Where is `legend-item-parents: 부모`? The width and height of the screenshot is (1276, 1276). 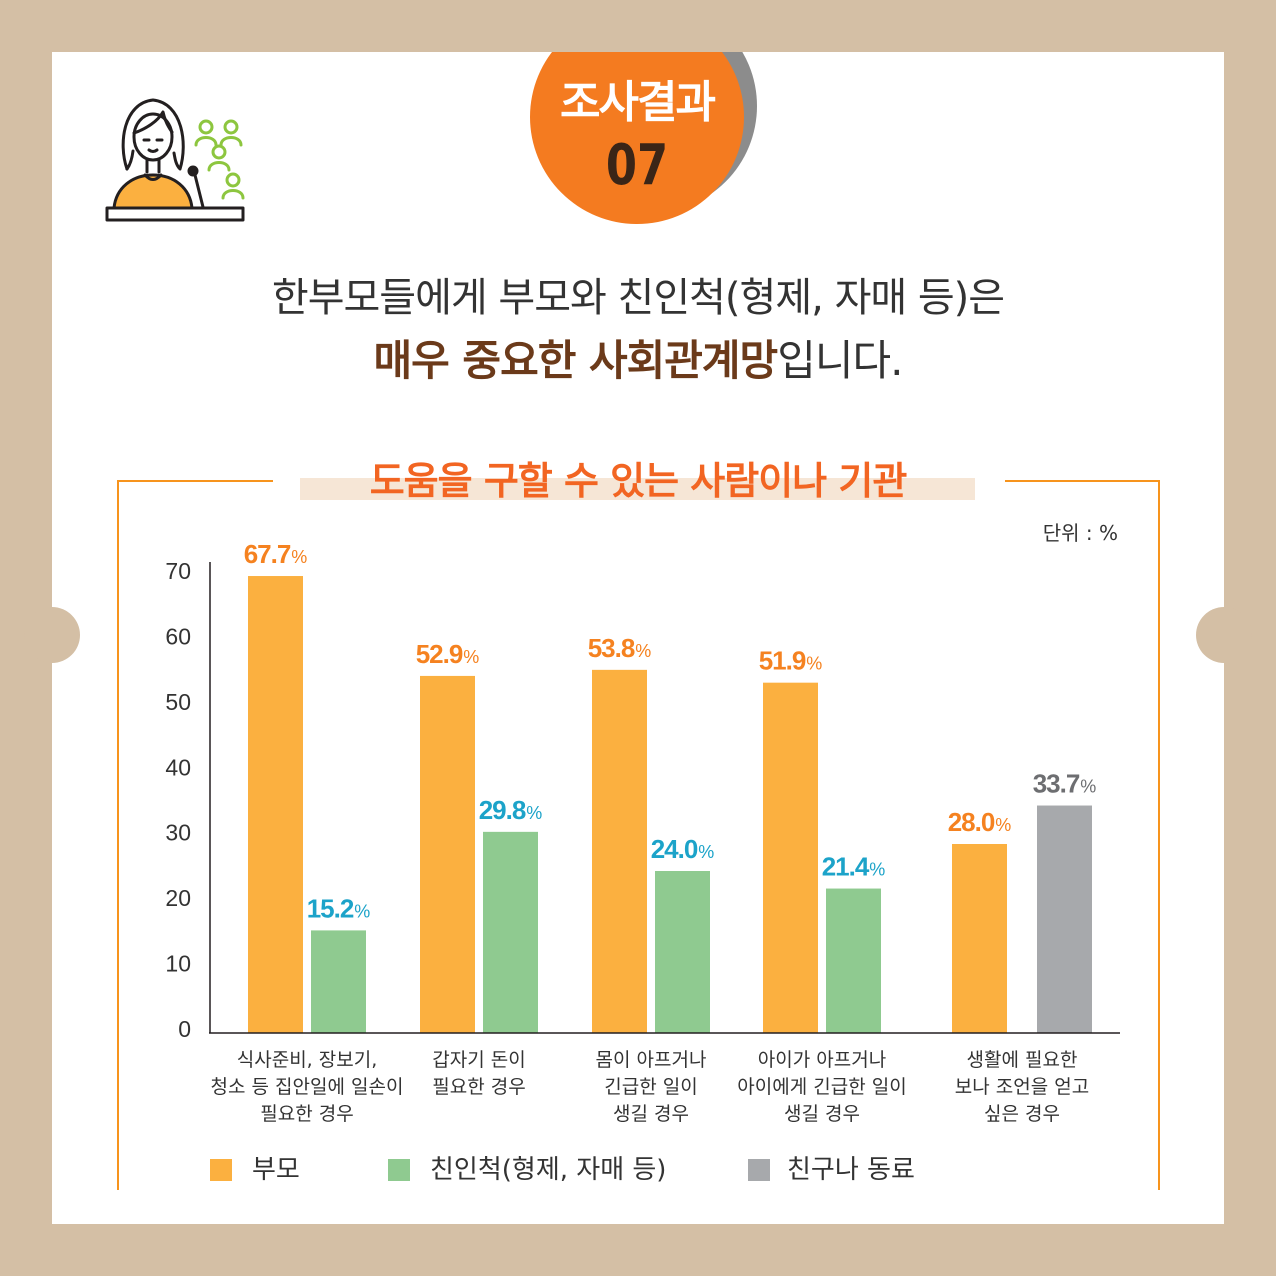 legend-item-parents: 부모 is located at coordinates (255, 1170).